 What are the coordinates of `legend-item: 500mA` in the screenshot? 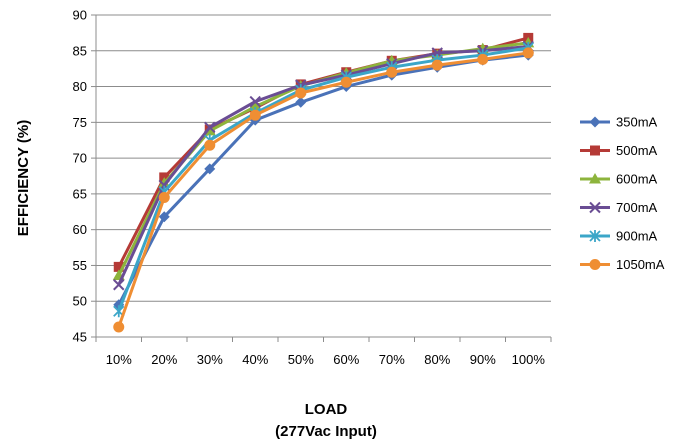 It's located at (619, 150).